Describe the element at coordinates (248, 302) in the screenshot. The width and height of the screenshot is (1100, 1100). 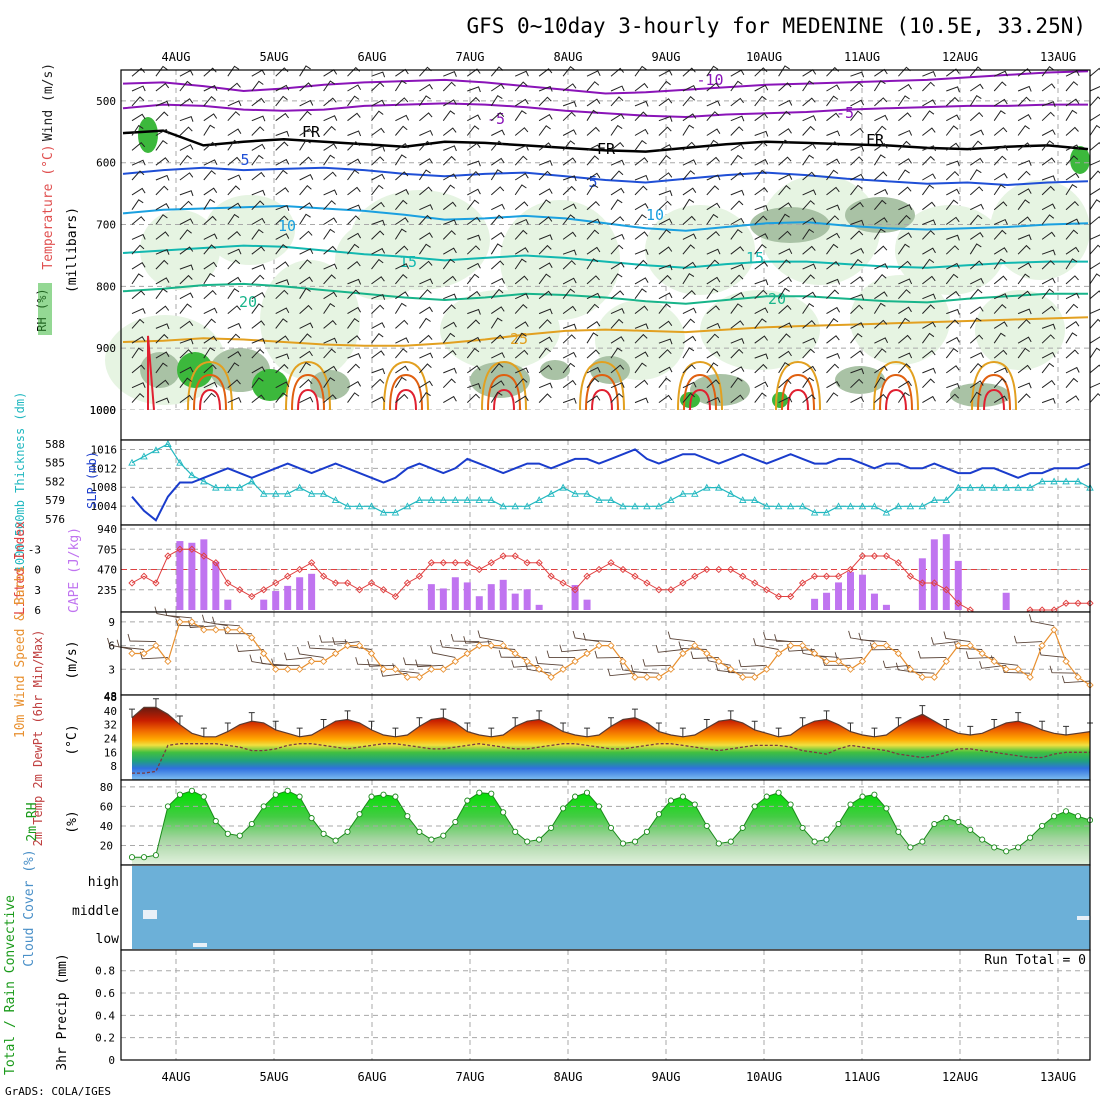
I see `isotherm-label: 20` at that location.